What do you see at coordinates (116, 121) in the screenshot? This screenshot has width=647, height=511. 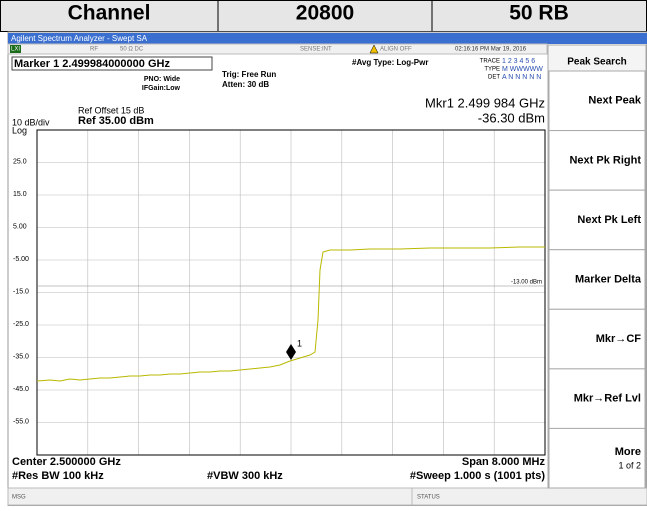 I see `ref-level: Ref 35.00 dBm` at bounding box center [116, 121].